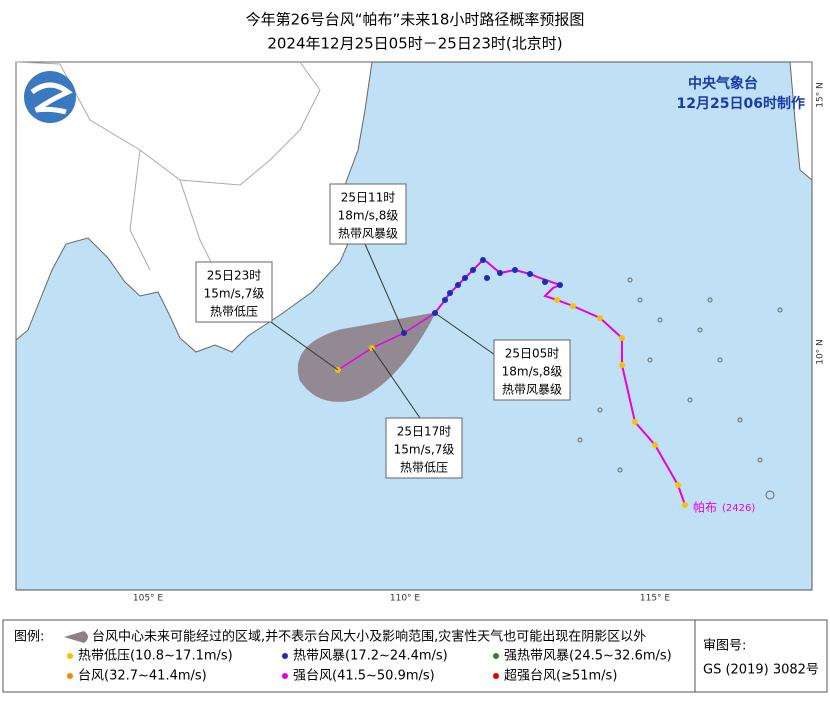  What do you see at coordinates (29, 637) in the screenshot?
I see `legend-title: 图例:` at bounding box center [29, 637].